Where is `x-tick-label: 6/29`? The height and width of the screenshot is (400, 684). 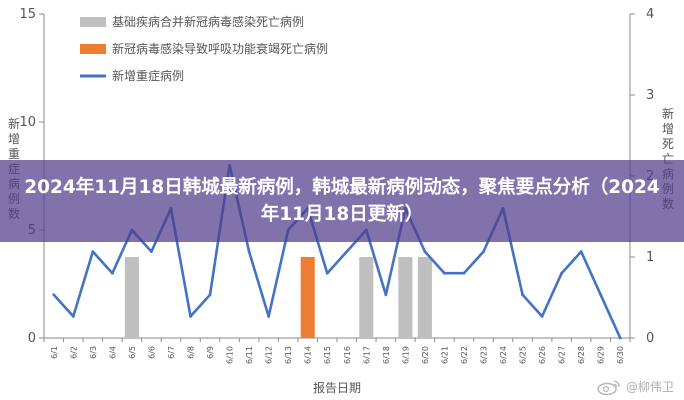
x-tick-label: 6/29 is located at coordinates (601, 355).